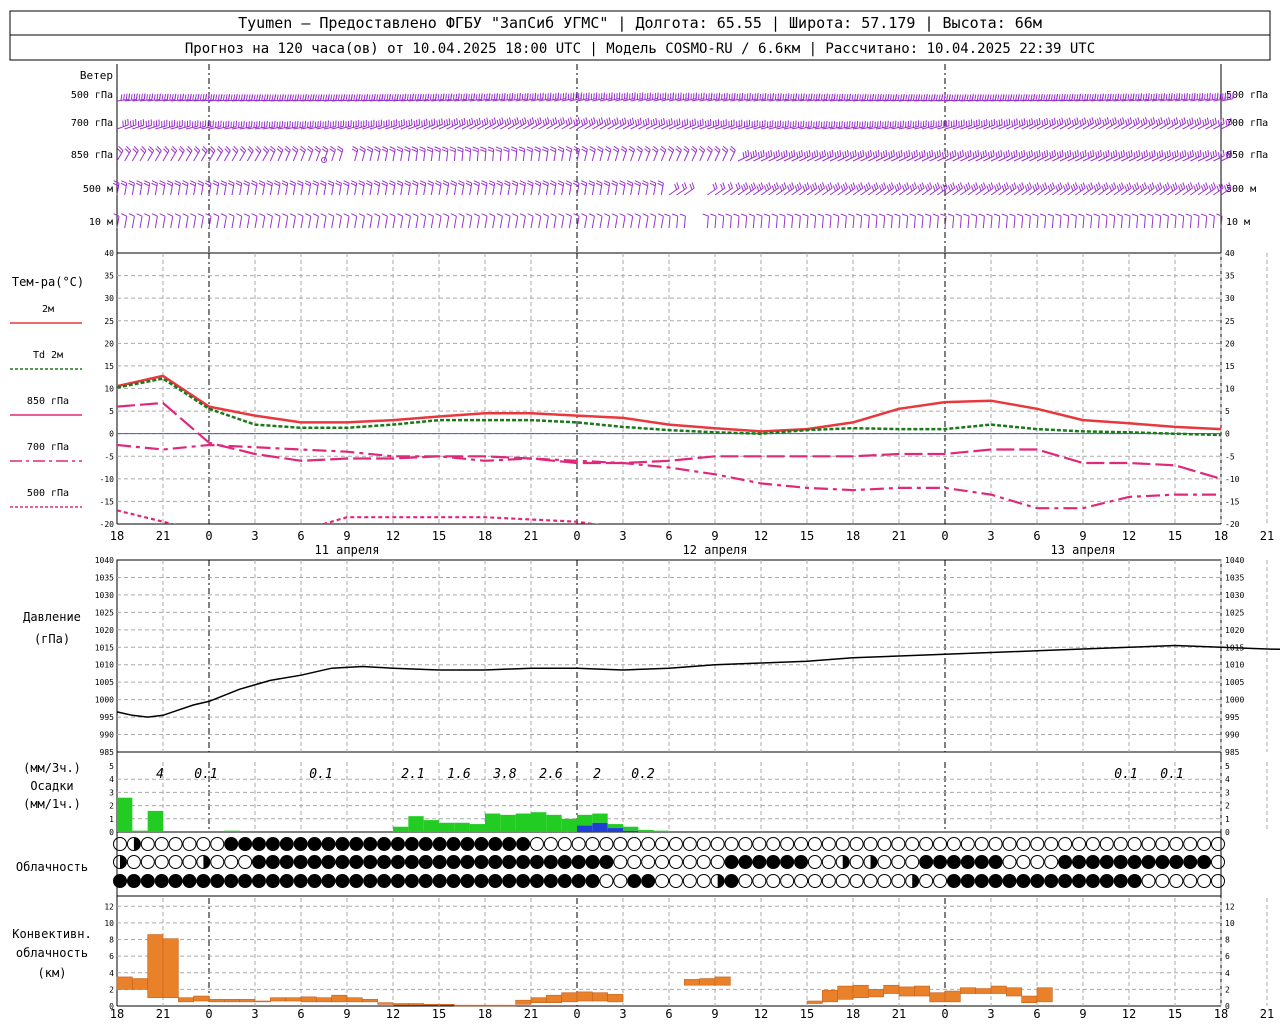 The image size is (1280, 1024). What do you see at coordinates (698, 681) in the screenshot?
I see `pressure-line` at bounding box center [698, 681].